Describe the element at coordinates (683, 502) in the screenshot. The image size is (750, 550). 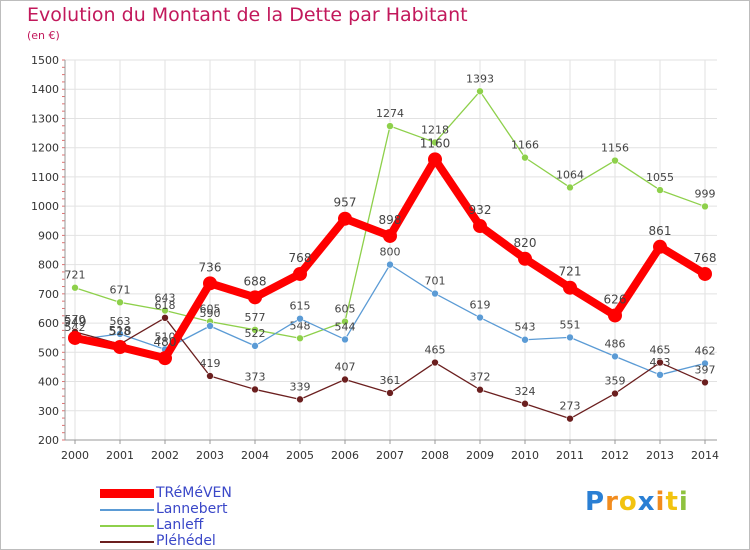
I see `logo-letter: i` at that location.